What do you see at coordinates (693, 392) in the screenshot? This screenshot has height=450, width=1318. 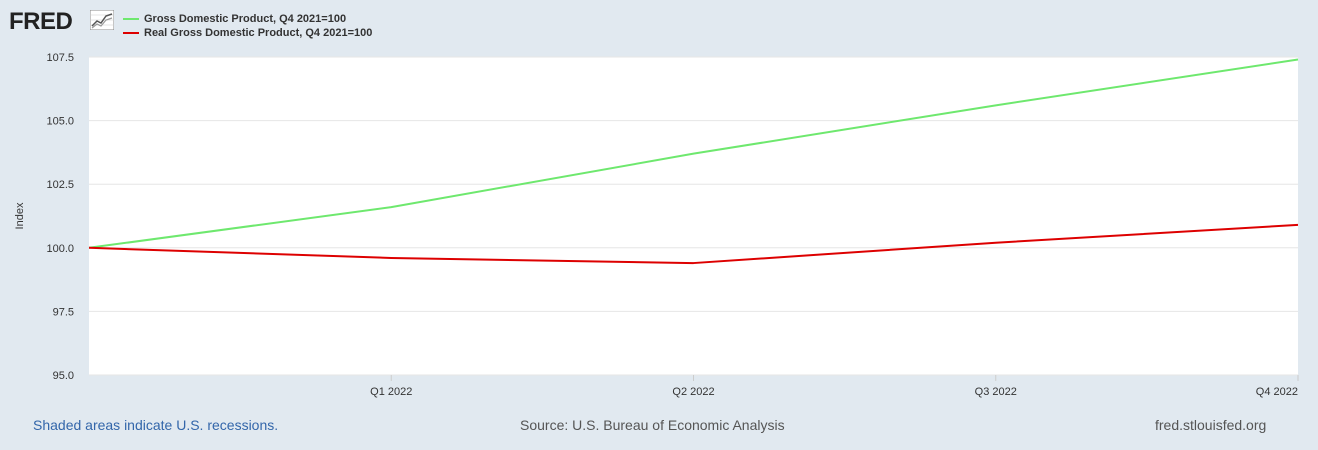 I see `x-tick-label: Q2 2022` at bounding box center [693, 392].